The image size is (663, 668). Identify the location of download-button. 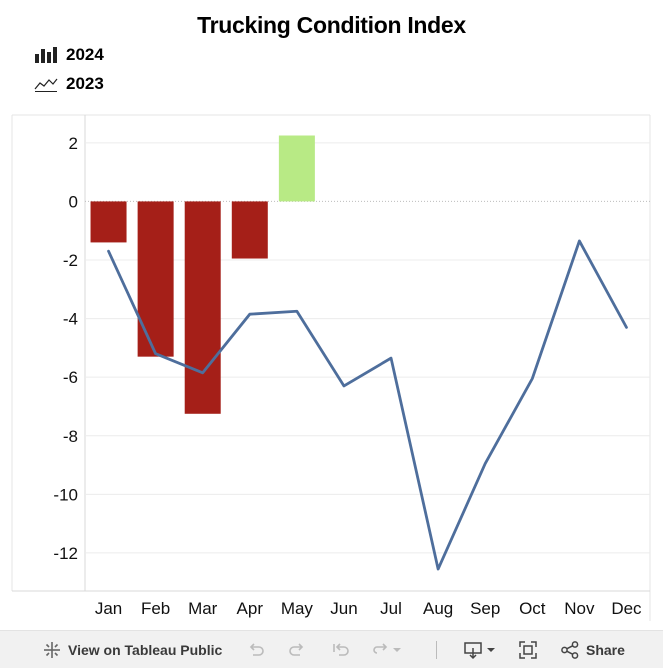
(480, 649).